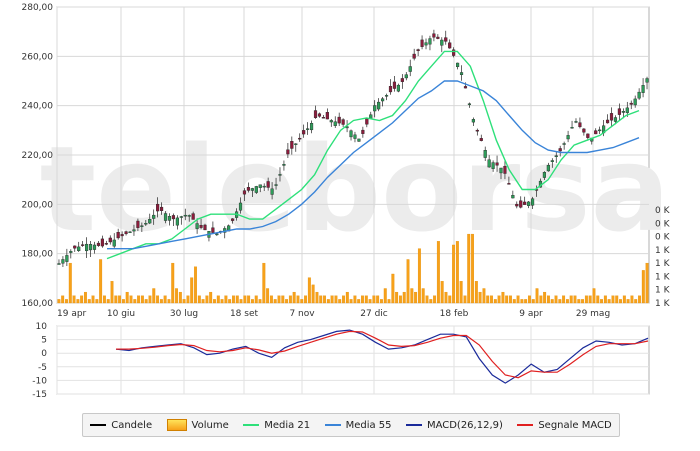  Describe the element at coordinates (663, 238) in the screenshot. I see `volume-tick-label: 0 K` at that location.